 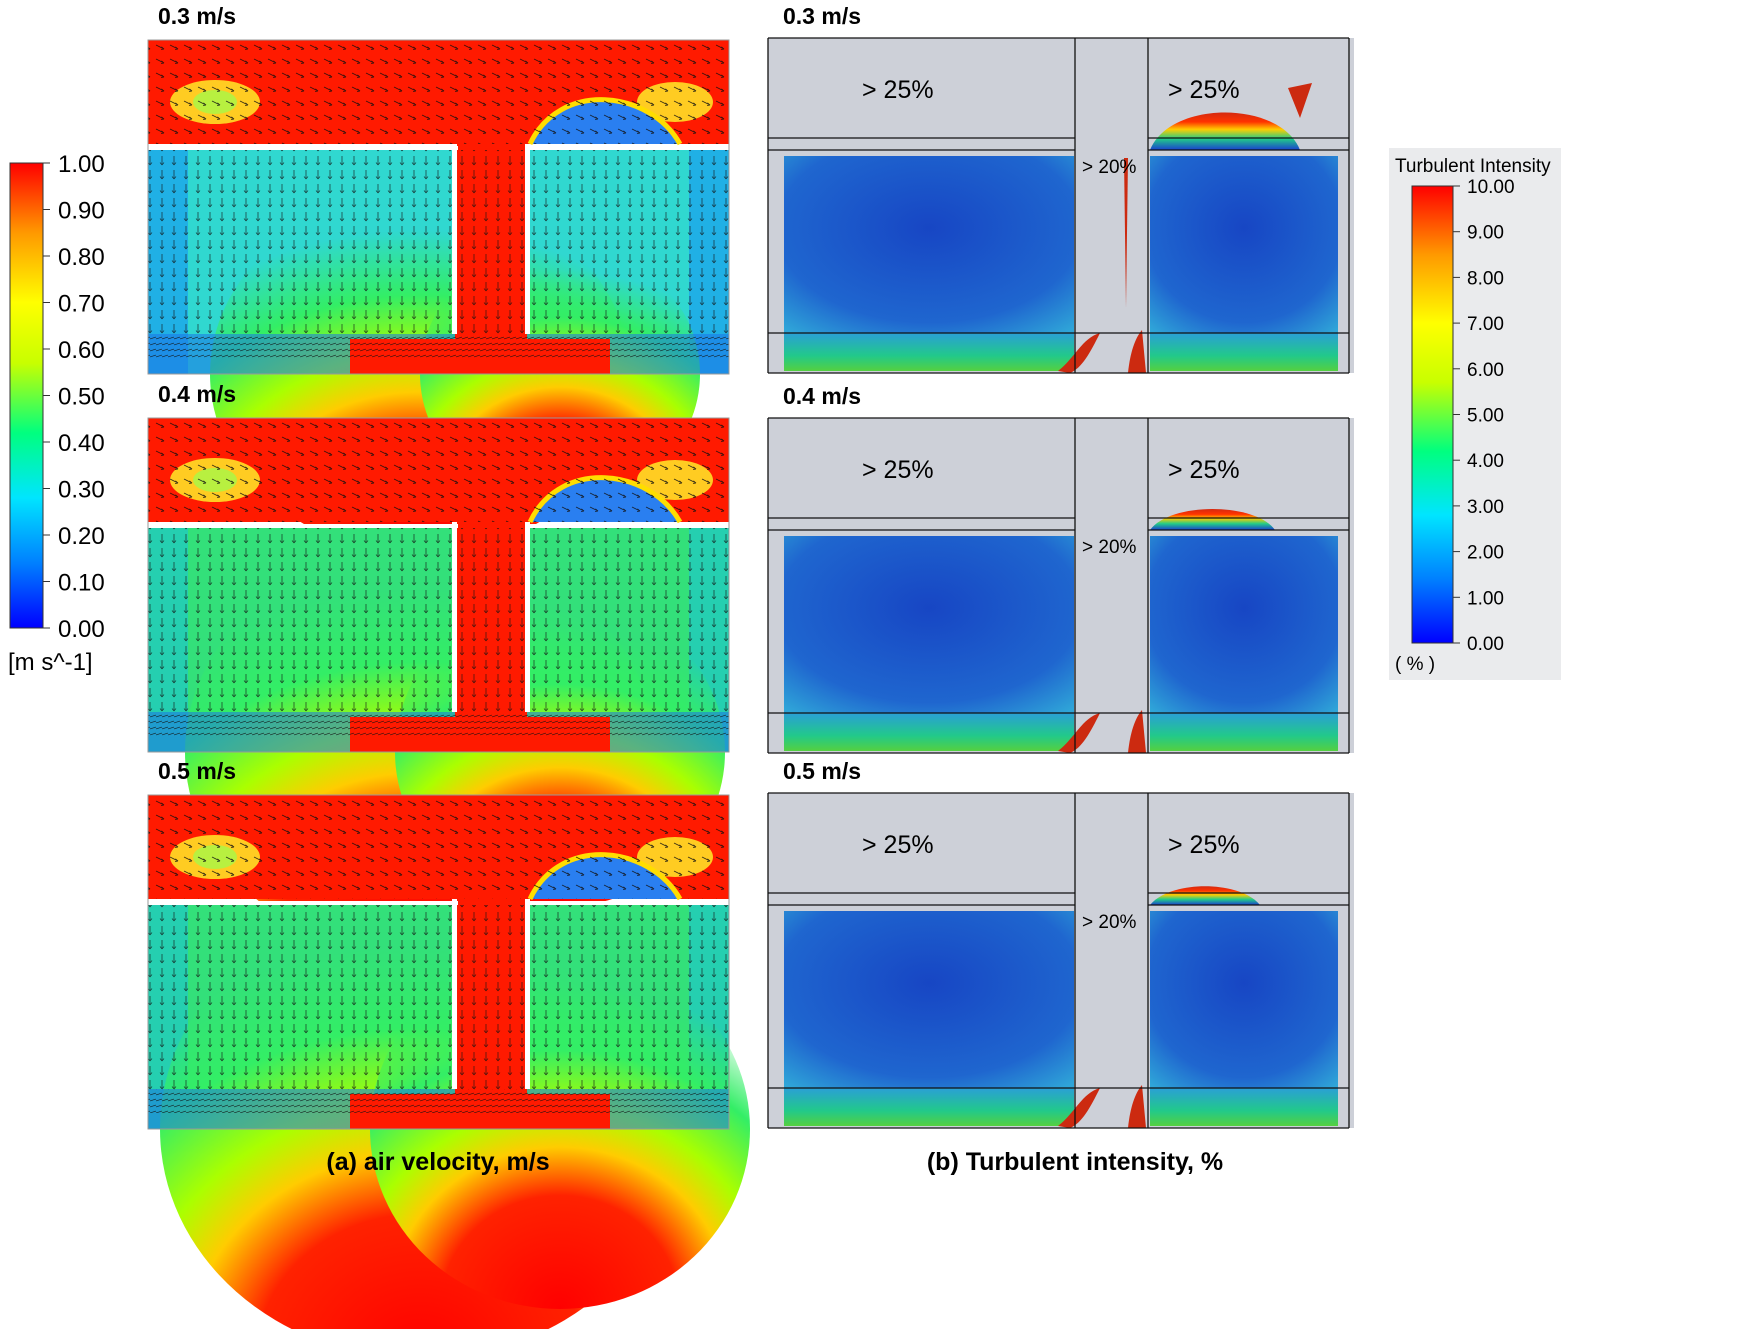 I want to click on ti-legend-tick: 10.00, so click(x=1491, y=187).